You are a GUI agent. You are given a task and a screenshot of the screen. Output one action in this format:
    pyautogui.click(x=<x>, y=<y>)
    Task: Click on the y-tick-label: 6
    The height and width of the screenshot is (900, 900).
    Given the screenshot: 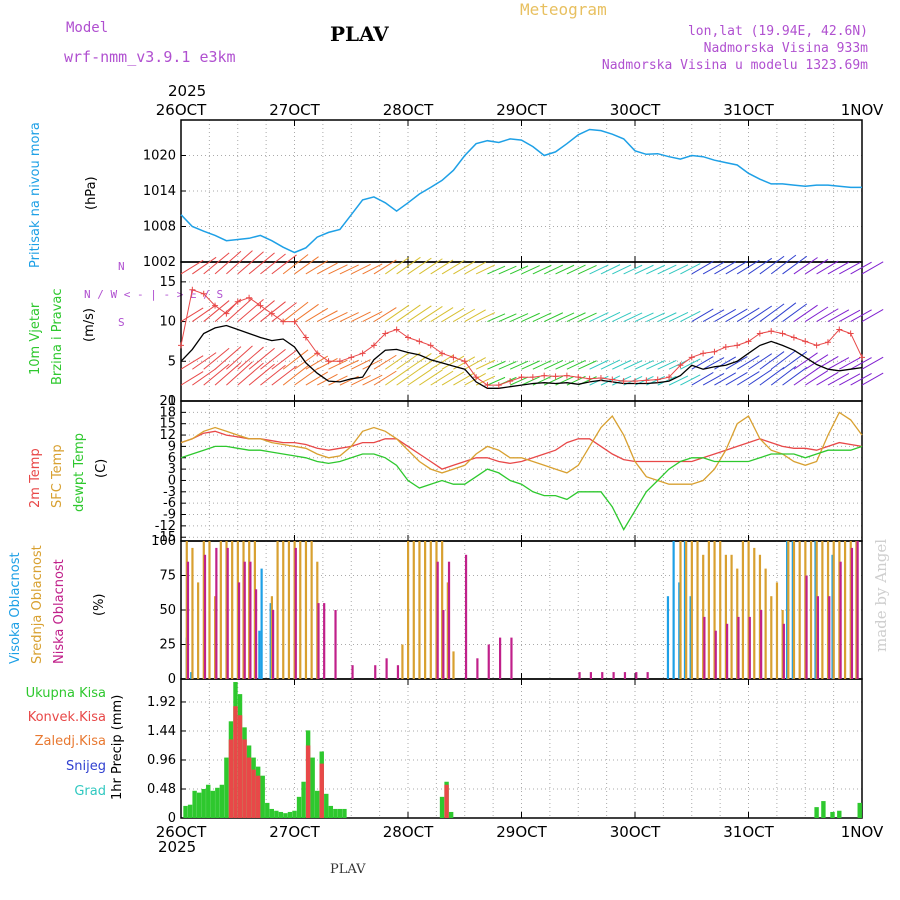 What is the action you would take?
    pyautogui.click(x=172, y=458)
    